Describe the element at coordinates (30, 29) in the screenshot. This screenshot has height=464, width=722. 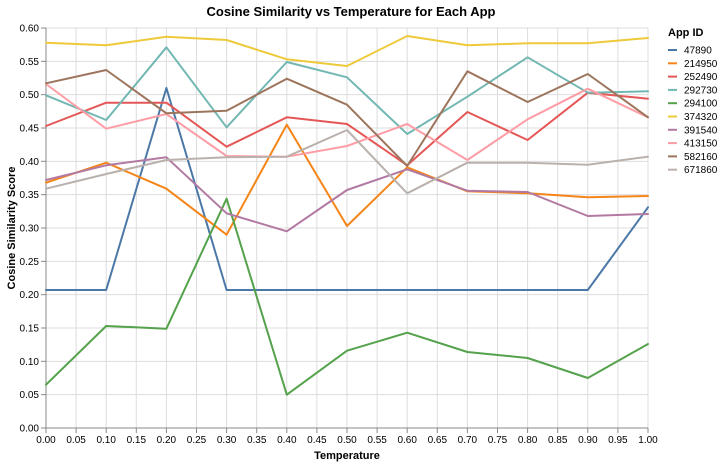
I see `y-tick-label: 0.60` at that location.